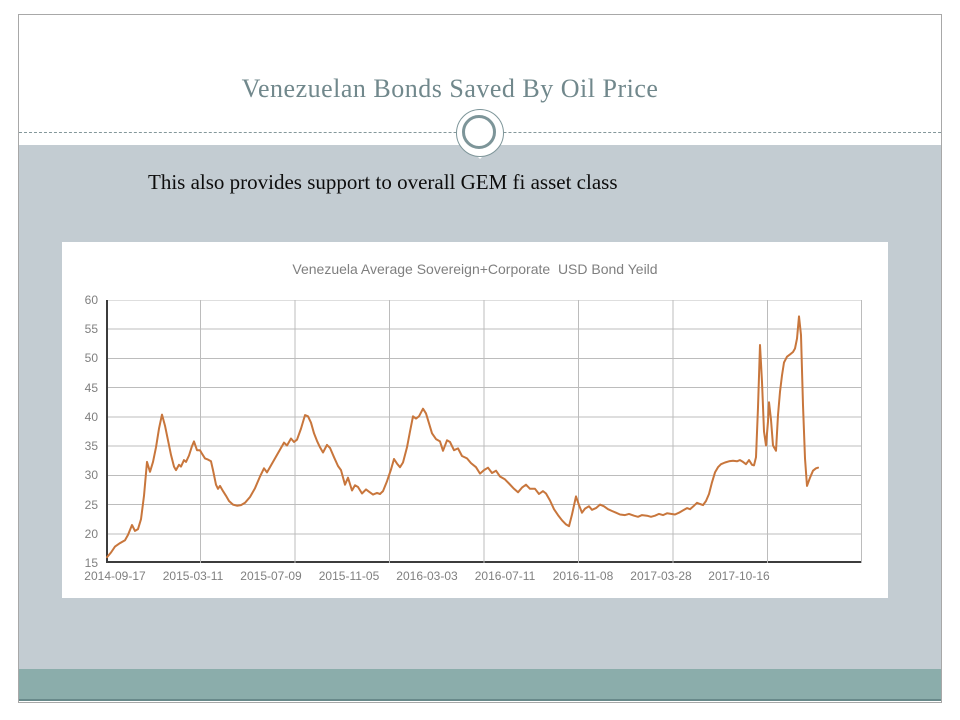  I want to click on x-tick-label: 2016-07-11, so click(505, 576).